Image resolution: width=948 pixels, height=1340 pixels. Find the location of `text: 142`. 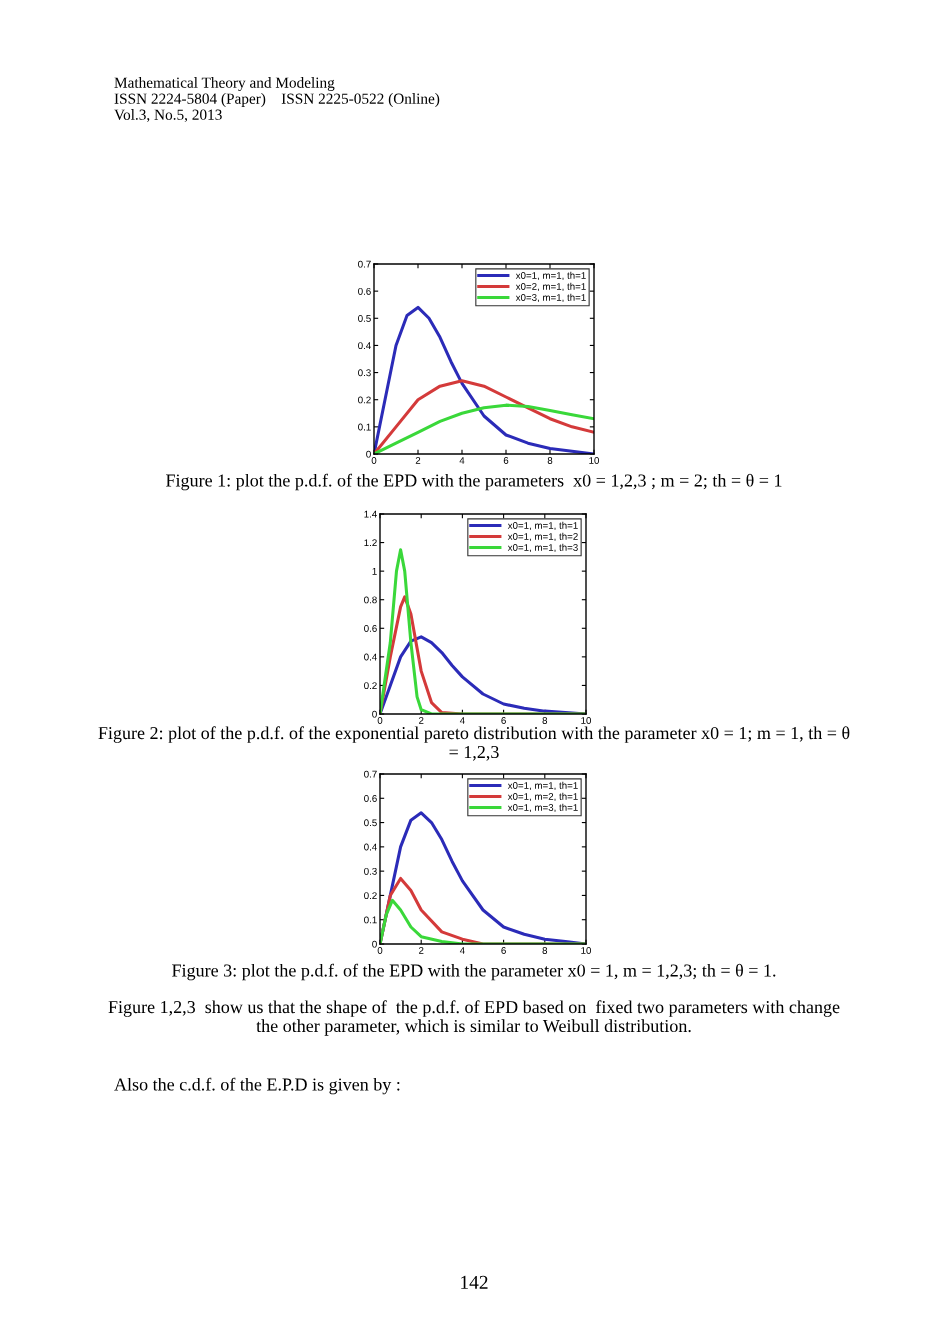

text: 142 is located at coordinates (474, 1282).